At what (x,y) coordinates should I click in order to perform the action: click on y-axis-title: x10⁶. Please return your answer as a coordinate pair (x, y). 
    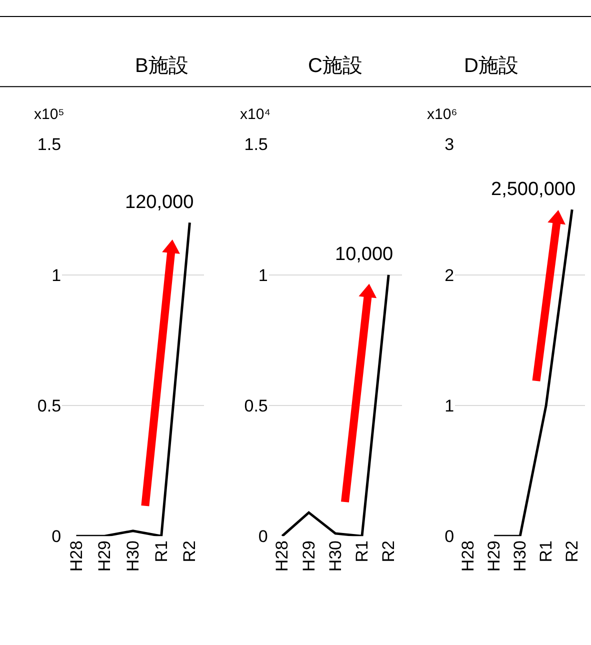
    Looking at the image, I should click on (442, 114).